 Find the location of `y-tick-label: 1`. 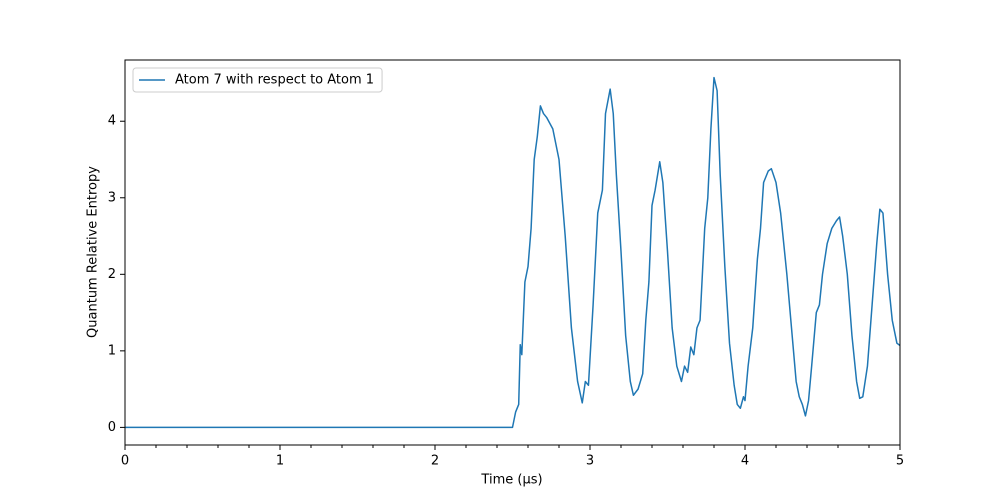

y-tick-label: 1 is located at coordinates (112, 350).